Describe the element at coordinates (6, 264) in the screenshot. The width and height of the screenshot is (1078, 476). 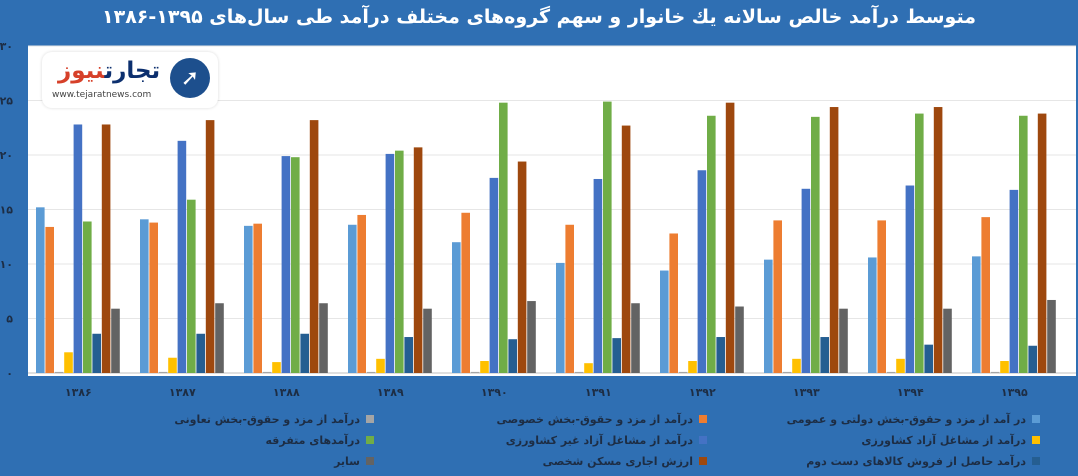
I see `y-tick-label: ۱۰` at that location.